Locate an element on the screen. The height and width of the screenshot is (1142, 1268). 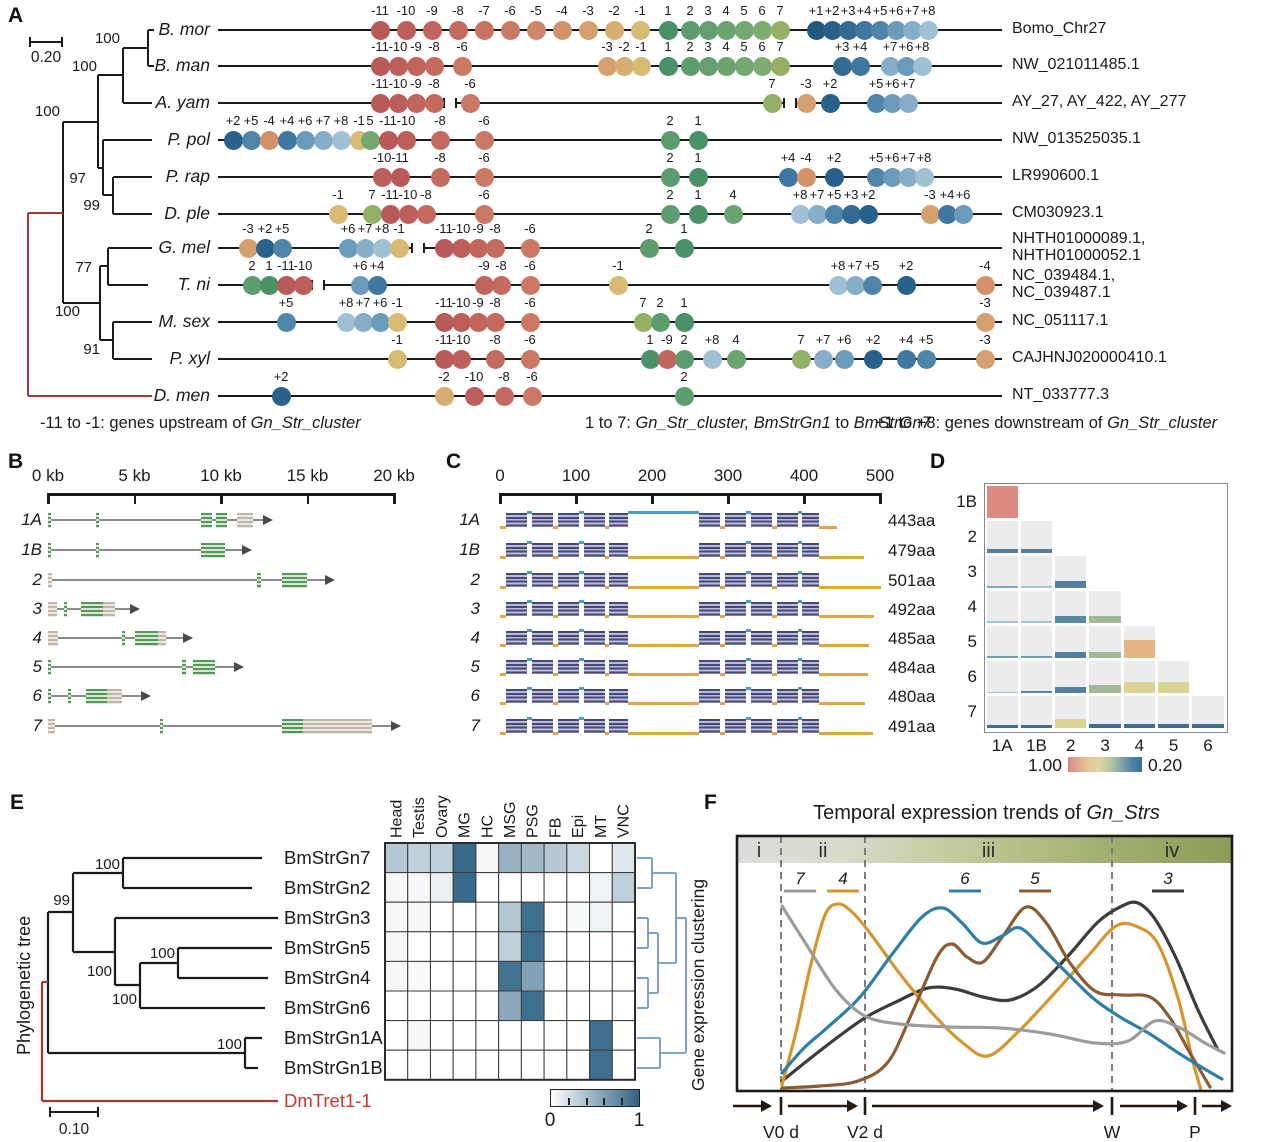
gene-dot-label: 5 is located at coordinates (370, 120).